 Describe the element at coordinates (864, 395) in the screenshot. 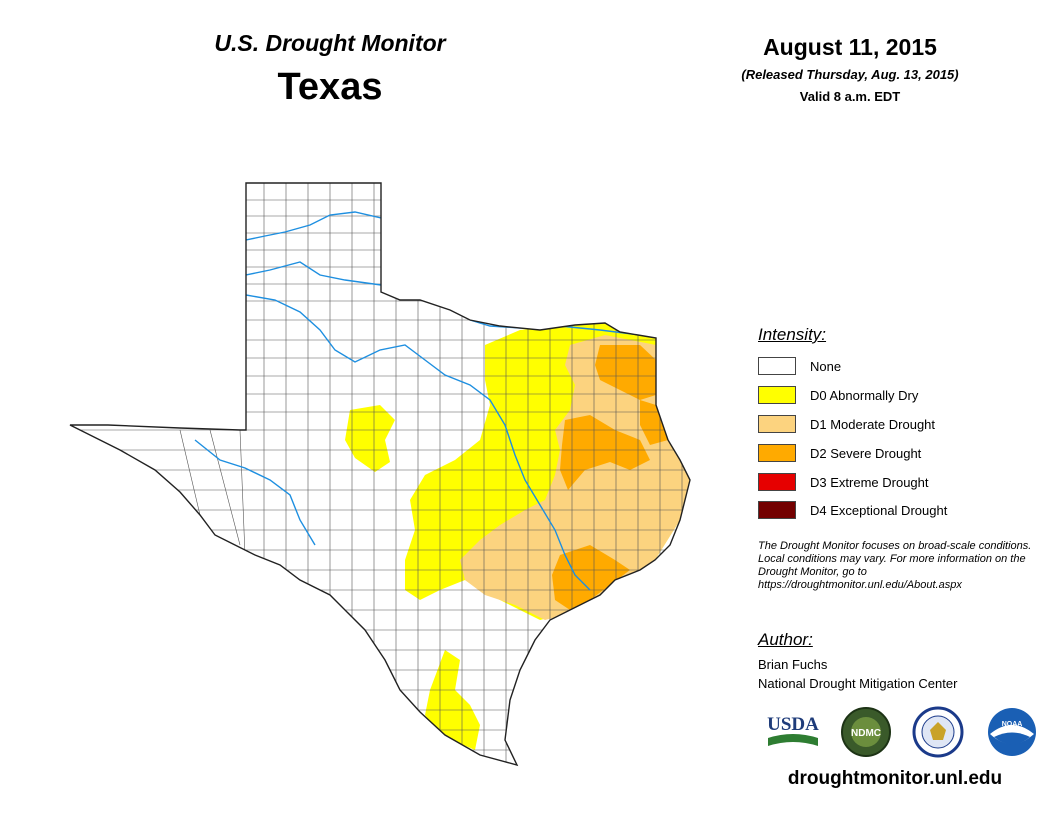

I see `legend-label: D0 Abnormally Dry` at that location.